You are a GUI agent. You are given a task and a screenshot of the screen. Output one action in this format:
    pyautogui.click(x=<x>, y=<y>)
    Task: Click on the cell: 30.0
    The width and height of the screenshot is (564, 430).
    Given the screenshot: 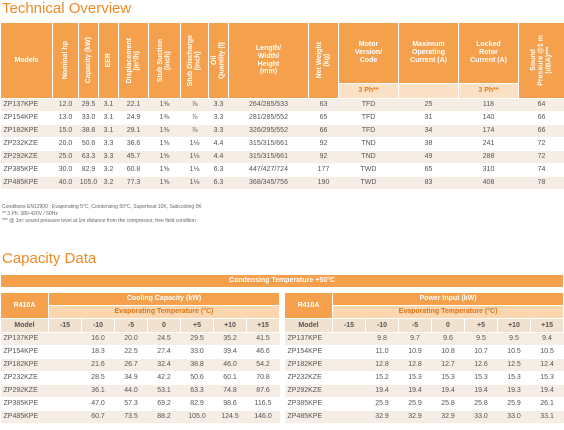 What is the action you would take?
    pyautogui.click(x=65, y=170)
    